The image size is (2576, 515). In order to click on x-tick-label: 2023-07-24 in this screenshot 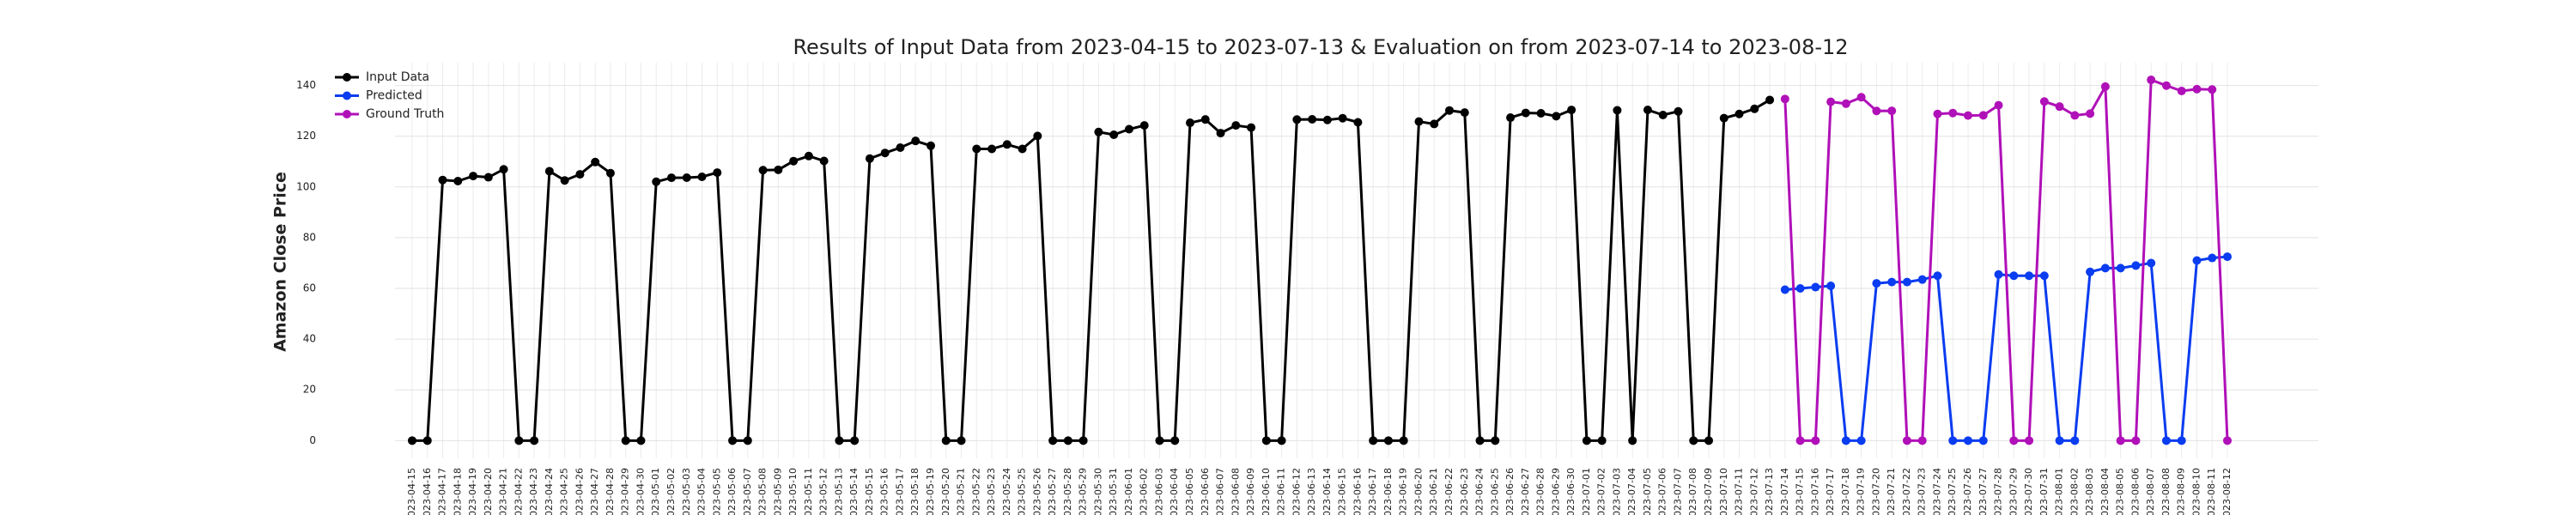, I will do `click(1937, 491)`.